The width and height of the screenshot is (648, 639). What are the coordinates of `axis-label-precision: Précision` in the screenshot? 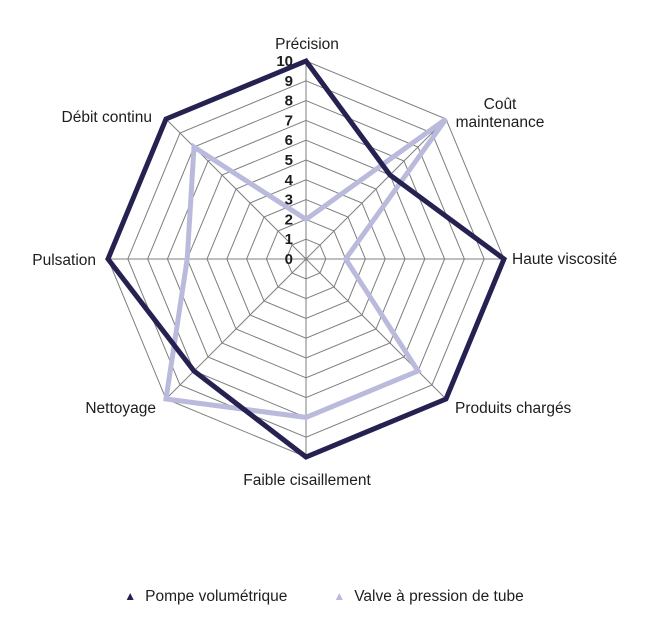 It's located at (307, 44).